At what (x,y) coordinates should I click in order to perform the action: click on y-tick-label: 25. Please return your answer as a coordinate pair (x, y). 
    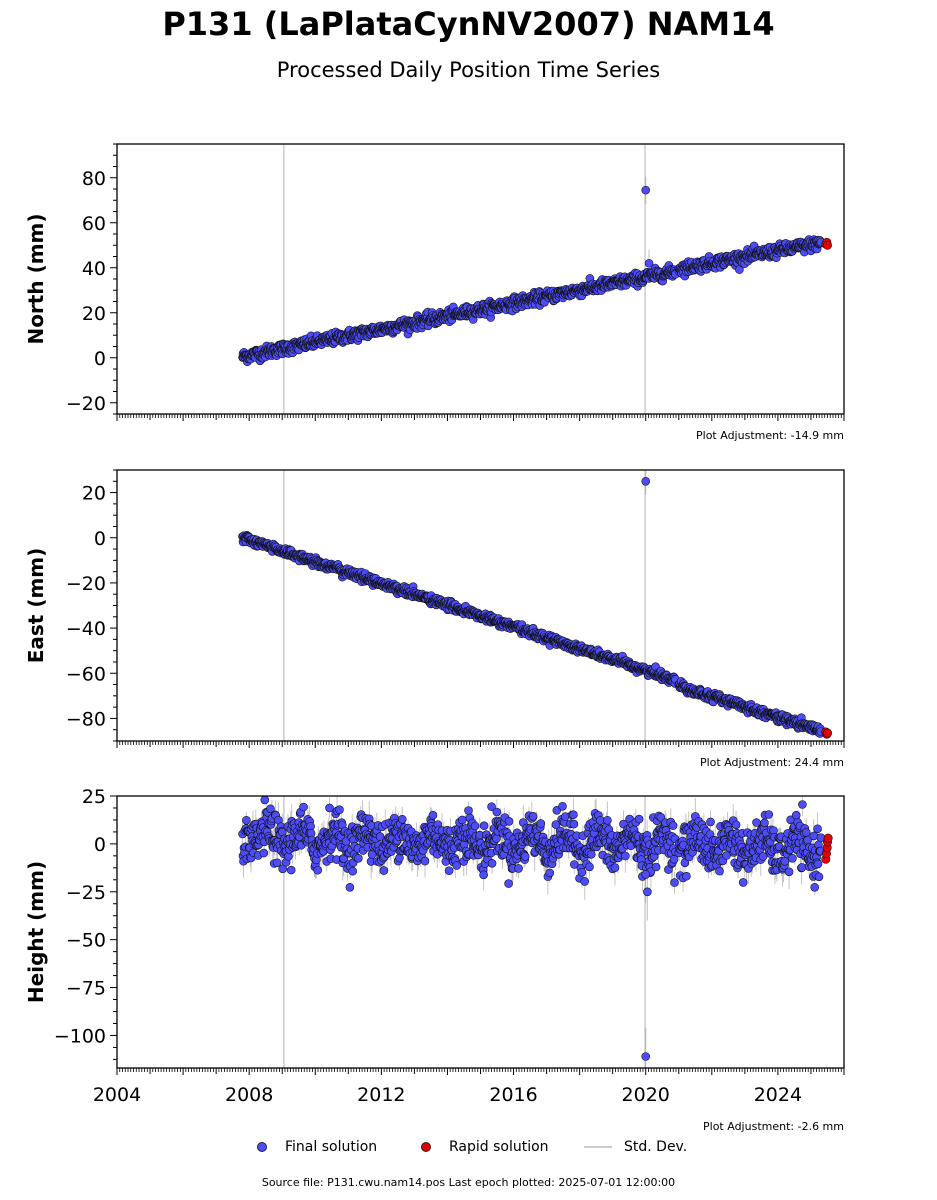
    Looking at the image, I should click on (94, 797).